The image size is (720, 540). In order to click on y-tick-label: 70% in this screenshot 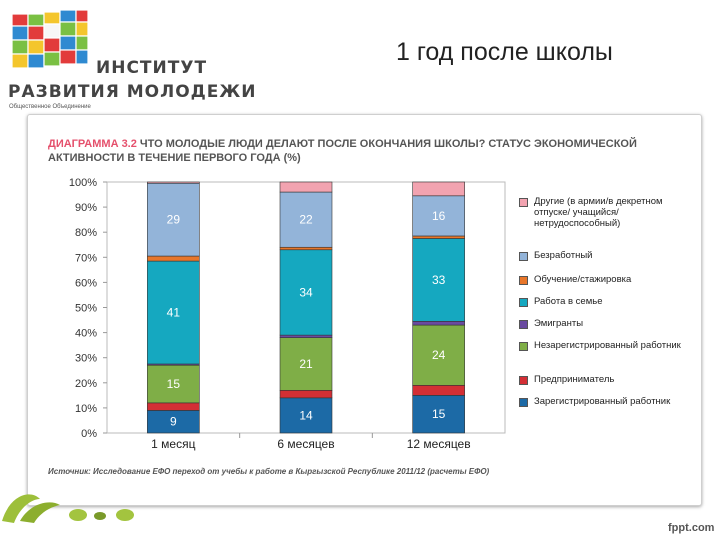, I will do `click(86, 258)`.